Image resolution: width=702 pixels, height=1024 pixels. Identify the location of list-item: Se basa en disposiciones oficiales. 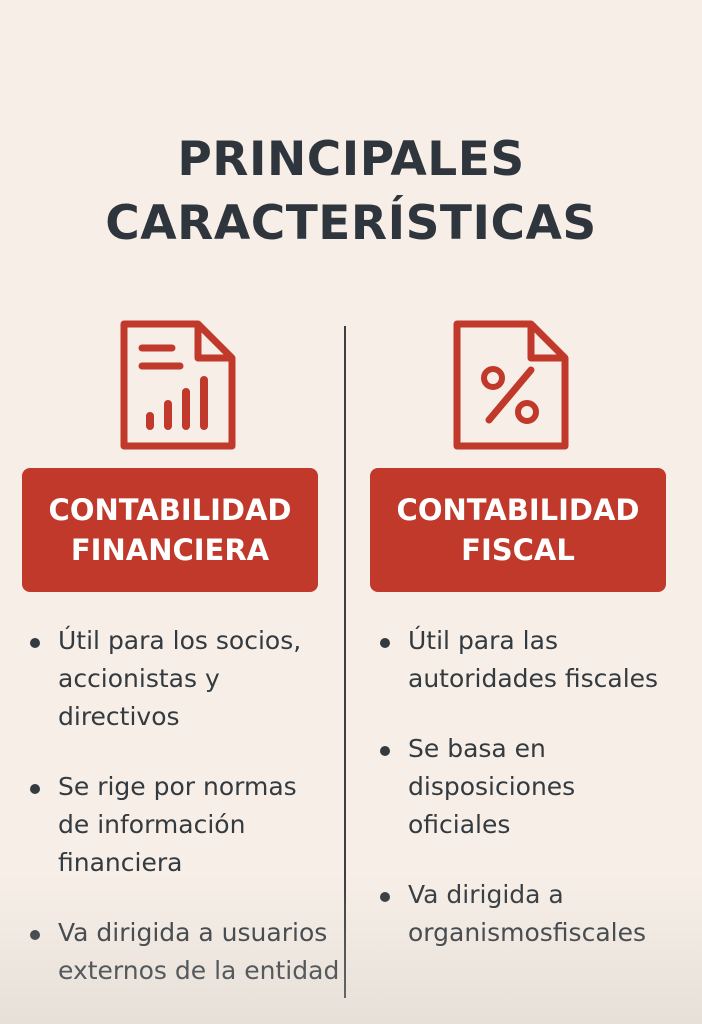
(538, 787).